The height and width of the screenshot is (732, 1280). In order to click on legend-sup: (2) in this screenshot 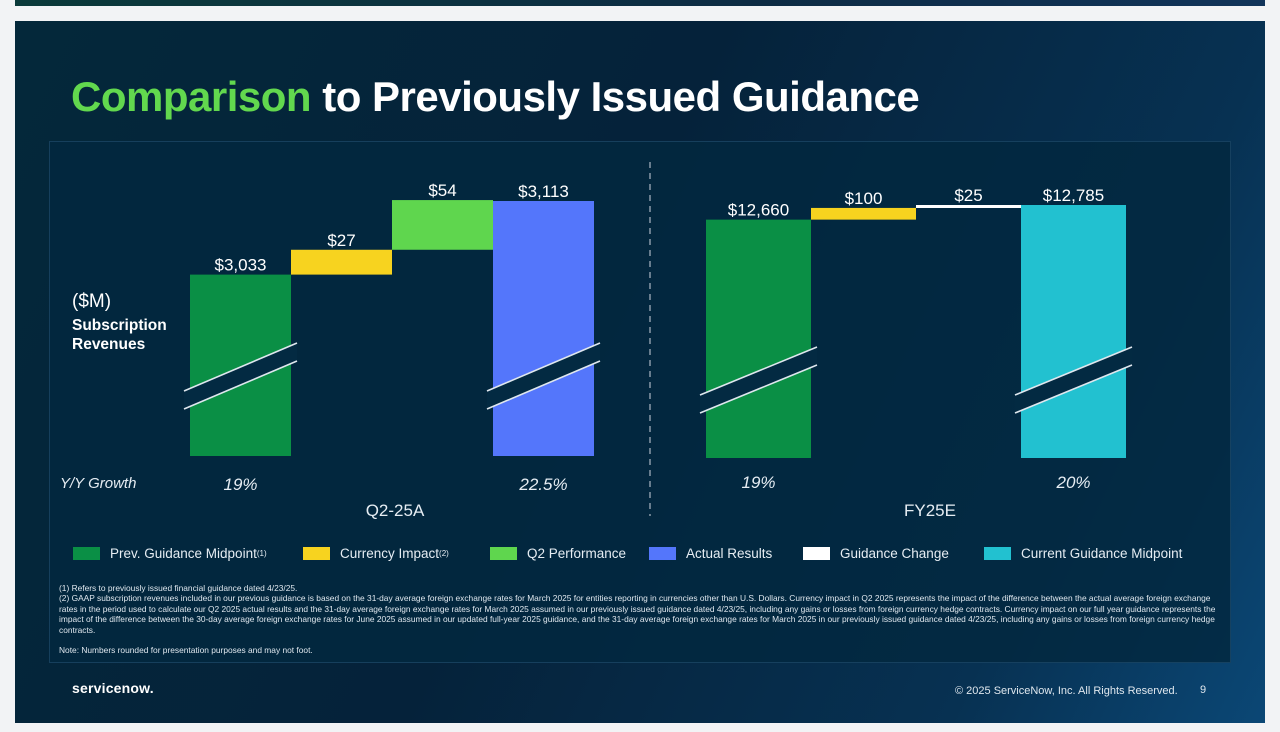, I will do `click(444, 553)`.